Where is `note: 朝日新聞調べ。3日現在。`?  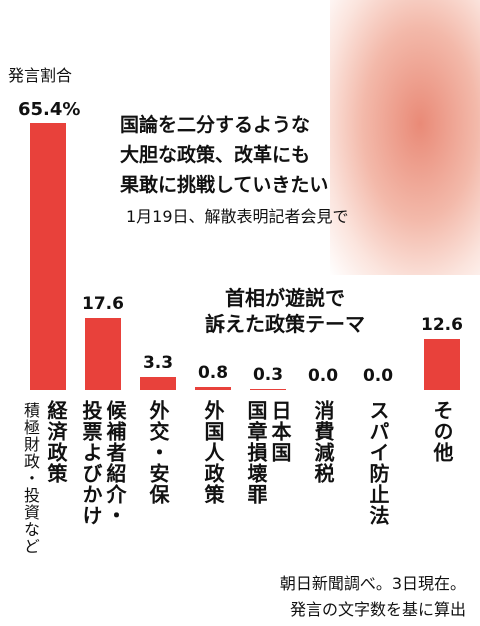
note: 朝日新聞調べ。3日現在。 is located at coordinates (372, 583).